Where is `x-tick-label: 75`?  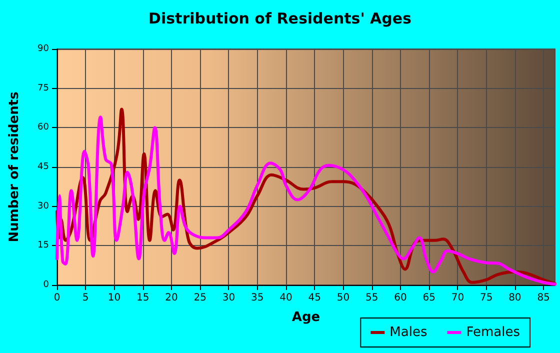
x-tick-label: 75 is located at coordinates (486, 298).